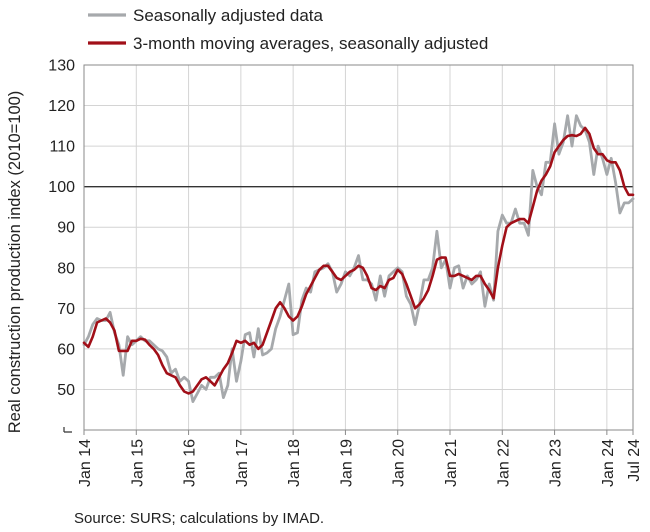 The image size is (650, 532). What do you see at coordinates (66, 228) in the screenshot?
I see `y-tick-label: 90` at bounding box center [66, 228].